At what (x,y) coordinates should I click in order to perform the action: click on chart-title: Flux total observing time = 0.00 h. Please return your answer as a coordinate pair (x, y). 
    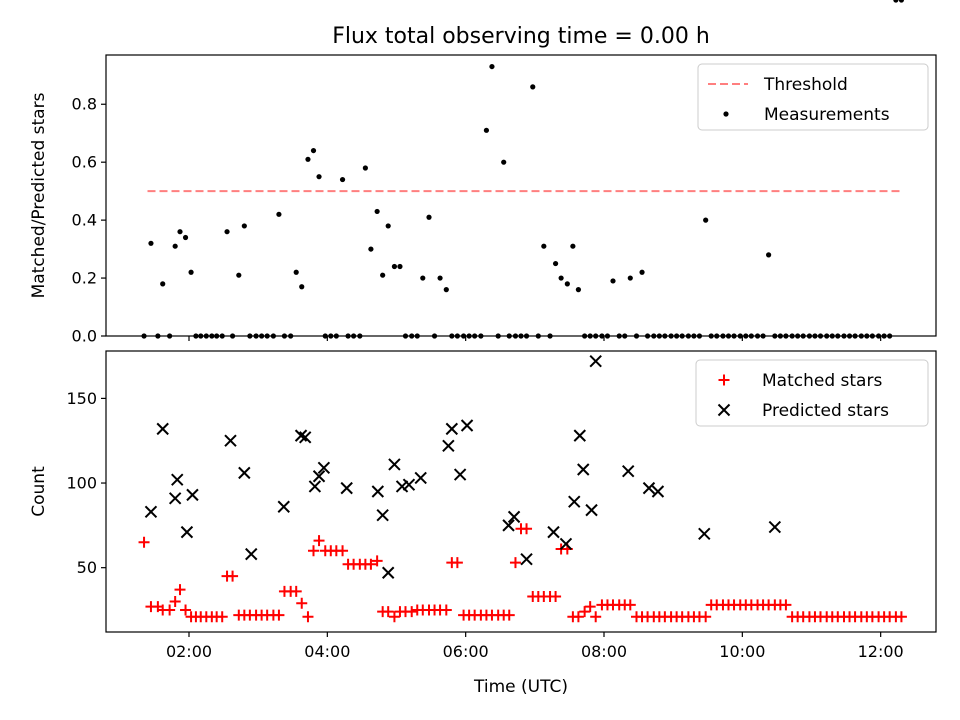
    Looking at the image, I should click on (521, 36).